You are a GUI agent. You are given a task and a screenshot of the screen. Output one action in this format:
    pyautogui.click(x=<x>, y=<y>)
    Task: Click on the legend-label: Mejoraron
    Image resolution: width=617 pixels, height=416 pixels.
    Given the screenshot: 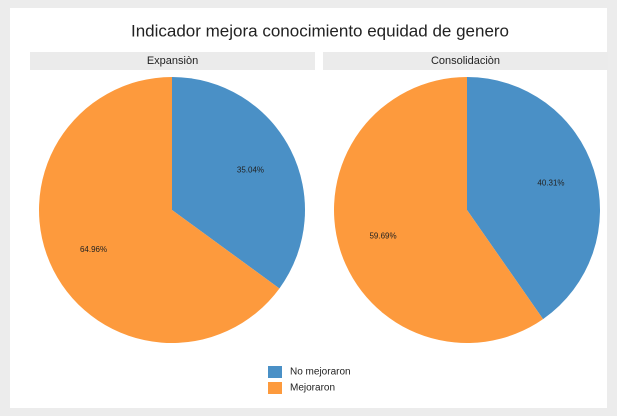 What is the action you would take?
    pyautogui.click(x=312, y=388)
    